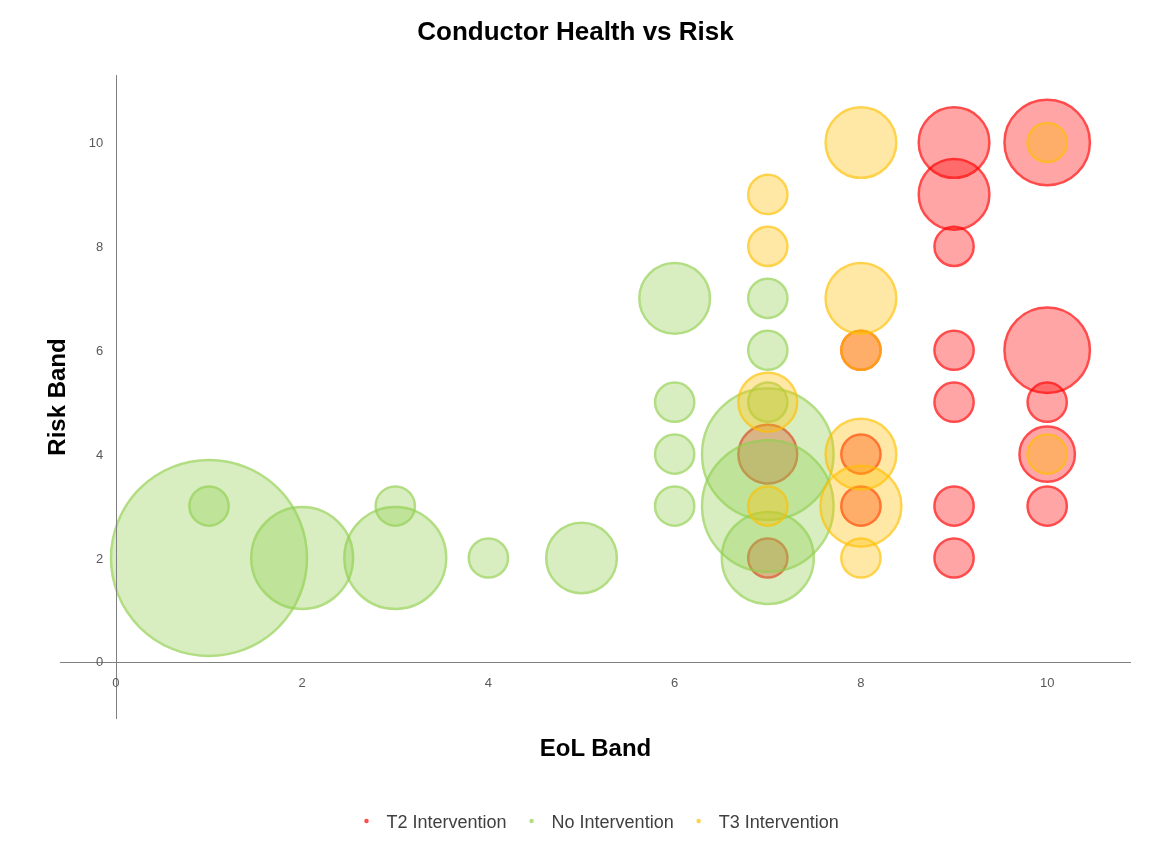 This screenshot has width=1151, height=852. I want to click on legend-label: T2 Intervention, so click(446, 821).